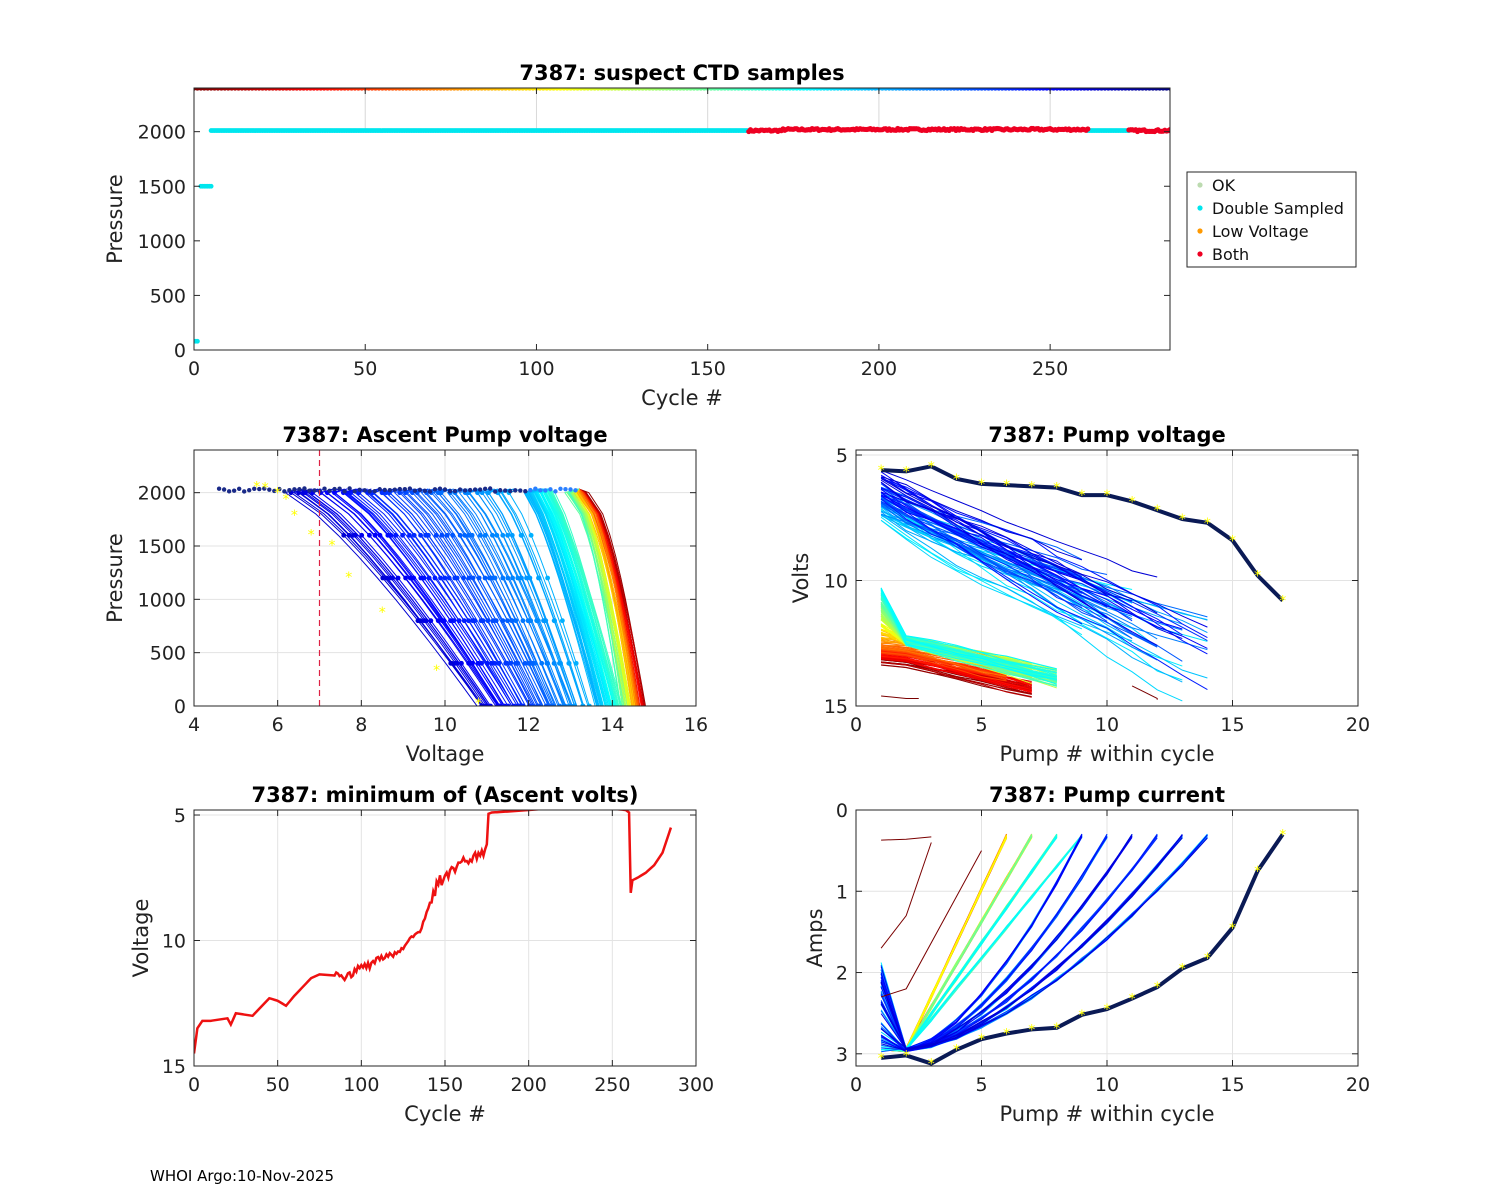 The image size is (1500, 1200). Describe the element at coordinates (1358, 725) in the screenshot. I see `x-tick-label: 20` at that location.